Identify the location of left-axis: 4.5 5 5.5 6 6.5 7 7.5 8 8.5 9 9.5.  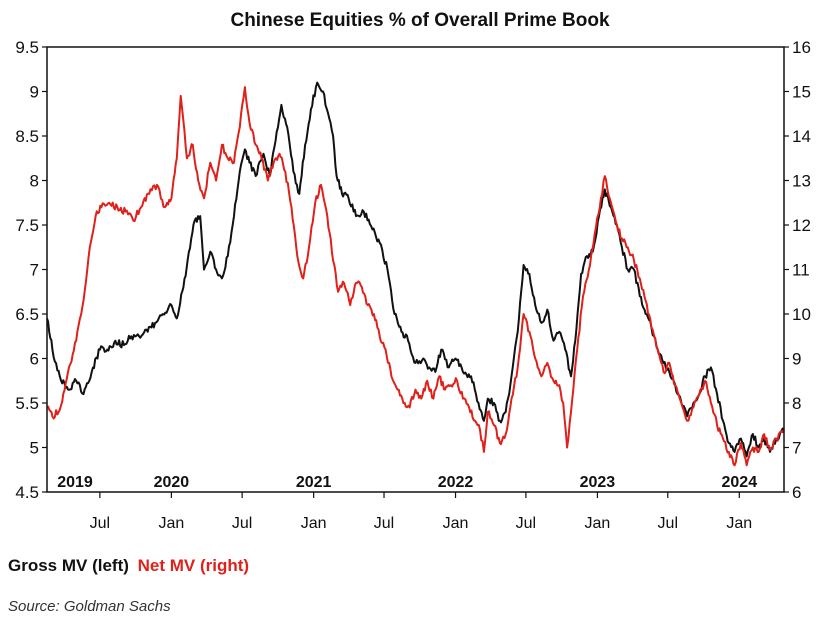
(31, 270).